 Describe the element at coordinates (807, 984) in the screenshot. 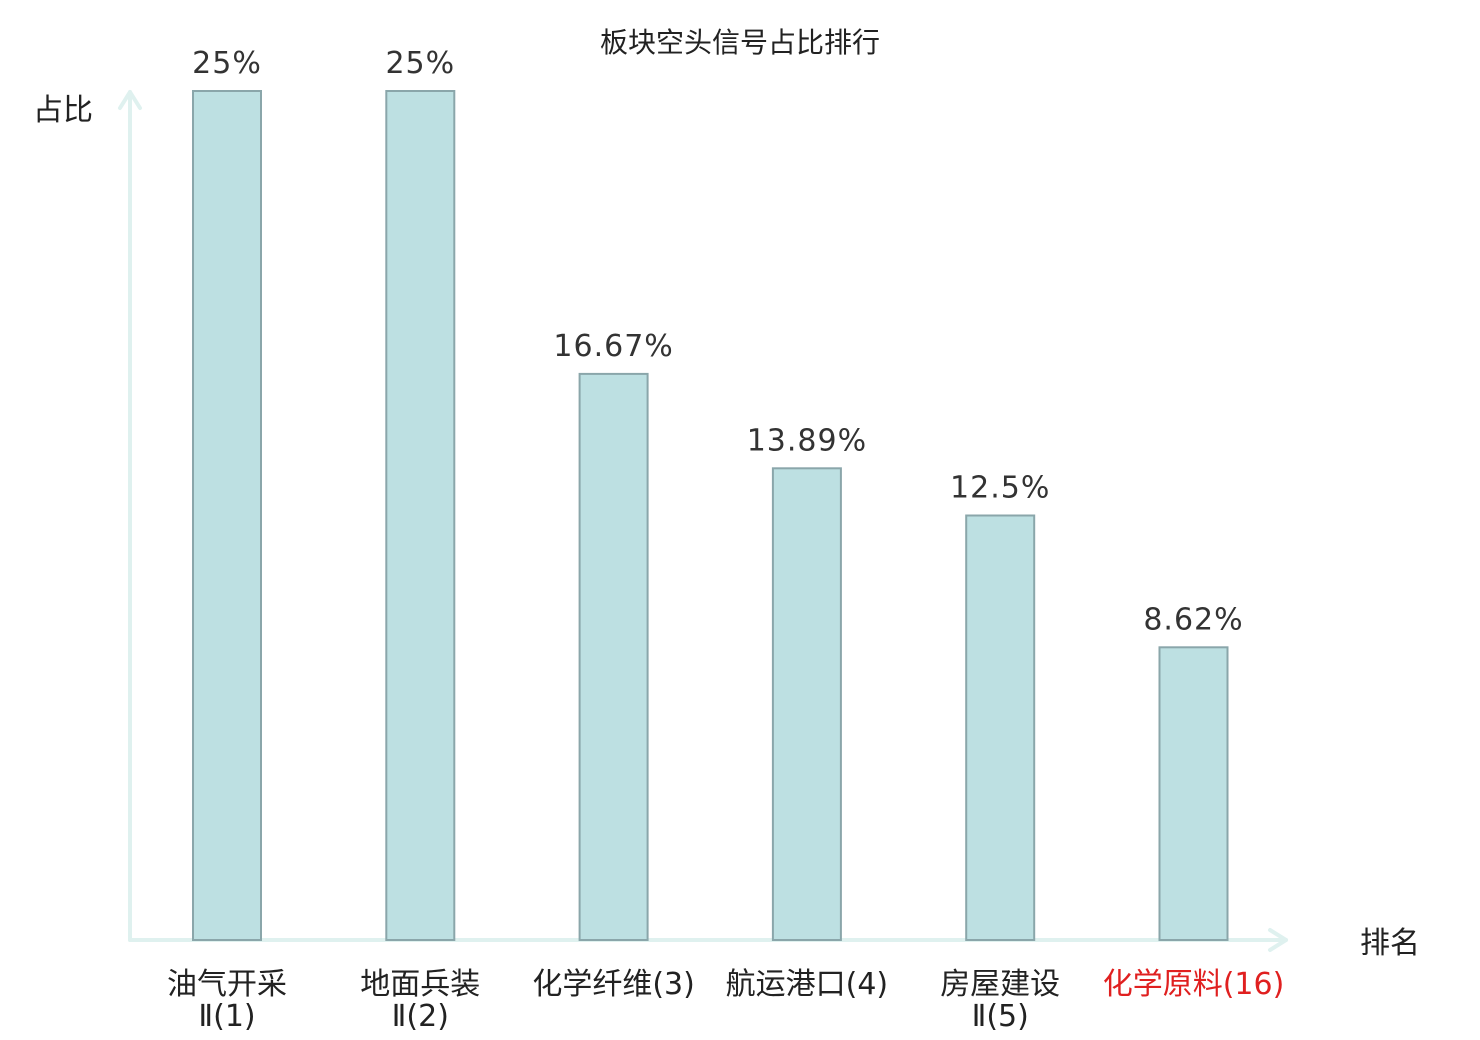

I see `x-tick-label: 航运港口(4)` at that location.